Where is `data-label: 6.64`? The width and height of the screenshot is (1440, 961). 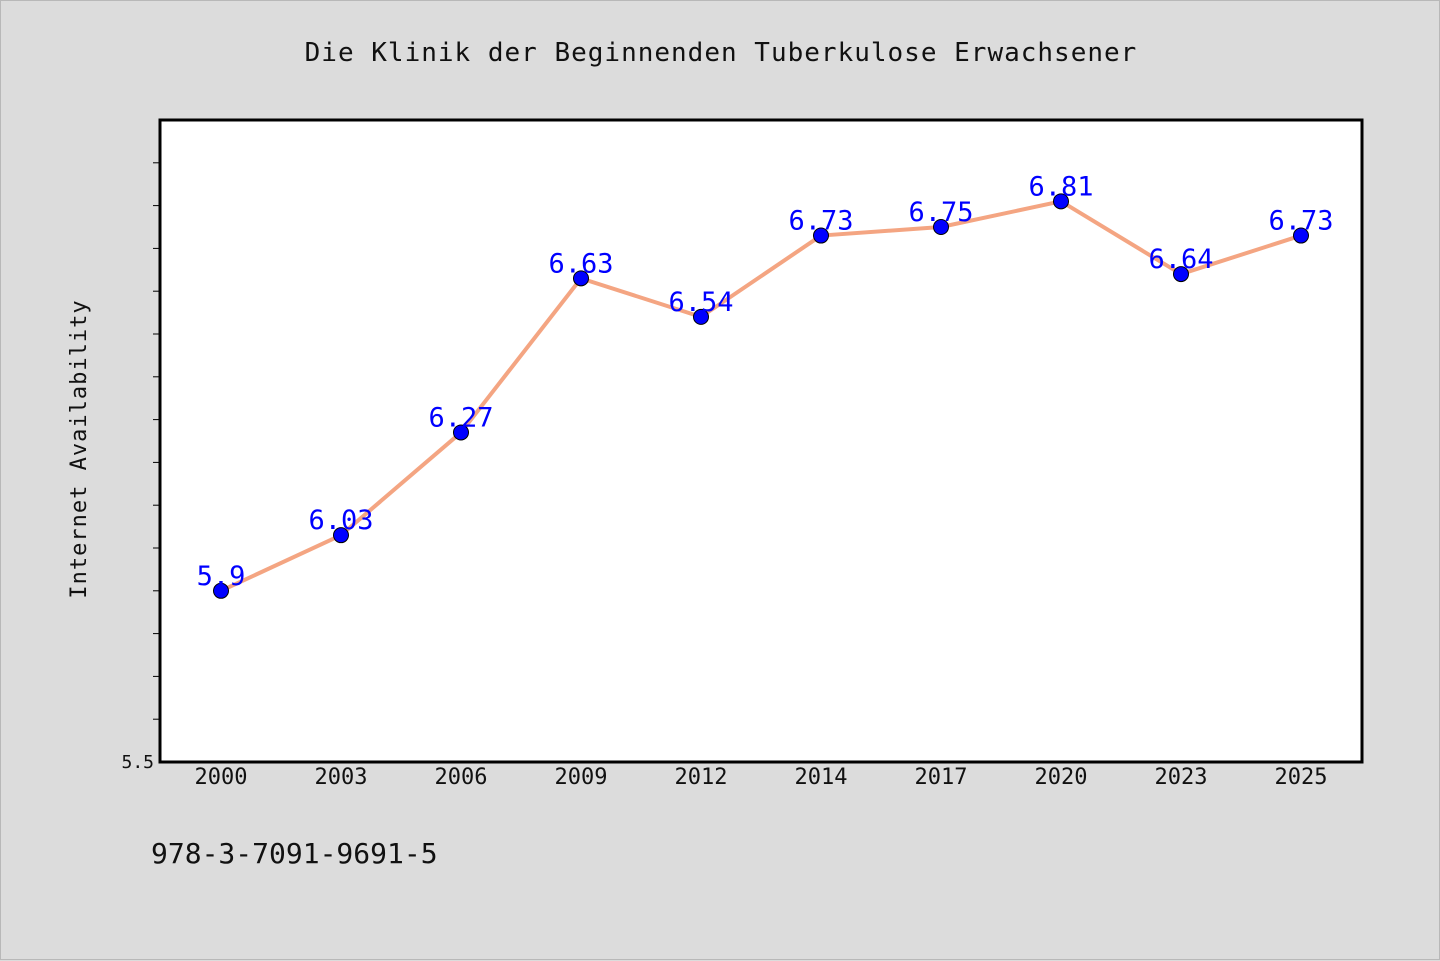
data-label: 6.64 is located at coordinates (1180, 259).